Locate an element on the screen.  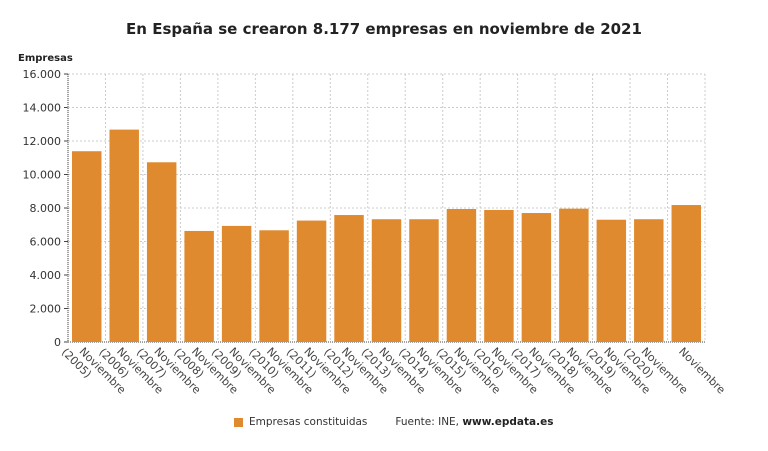
legend-swatch is located at coordinates (238, 422).